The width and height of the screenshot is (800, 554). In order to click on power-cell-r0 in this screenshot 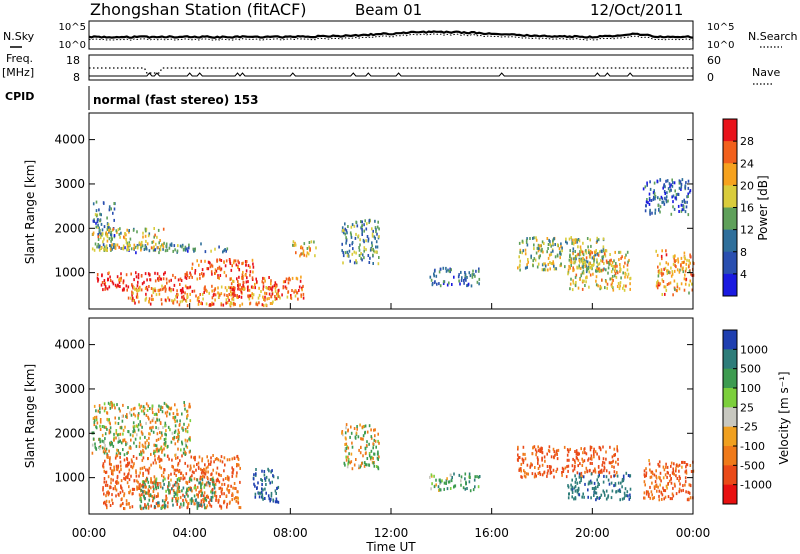, I will do `click(109, 207)`.